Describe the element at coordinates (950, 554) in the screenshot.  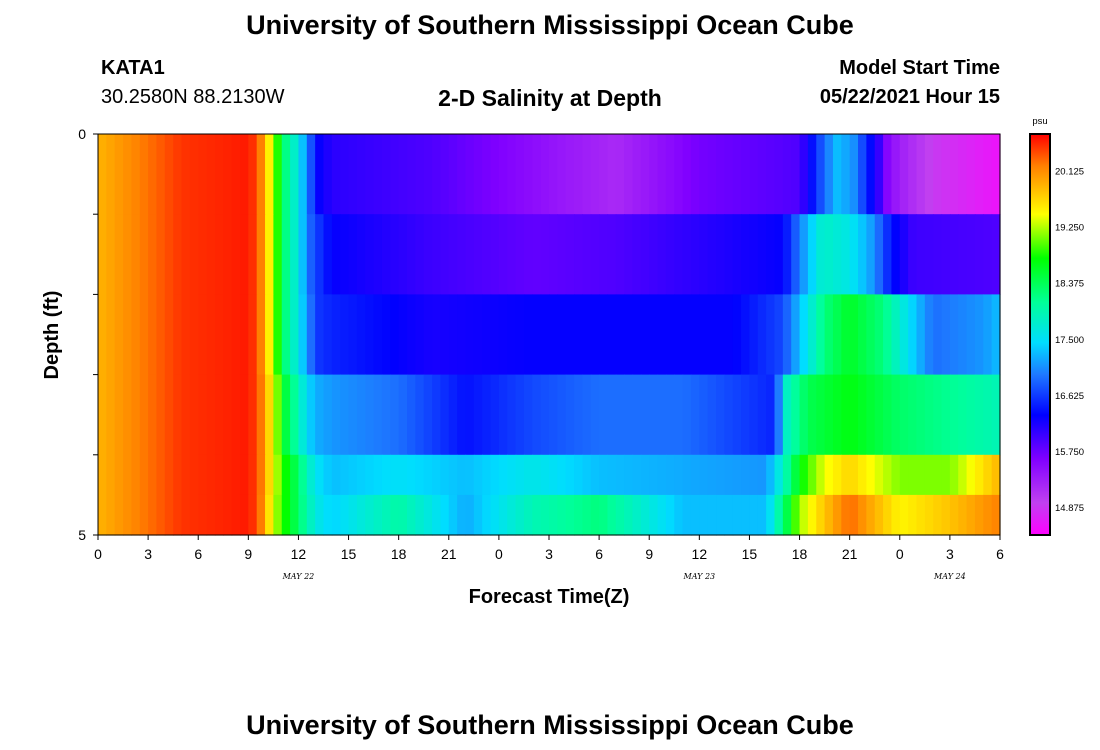
I see `x-tick-label: 3` at that location.